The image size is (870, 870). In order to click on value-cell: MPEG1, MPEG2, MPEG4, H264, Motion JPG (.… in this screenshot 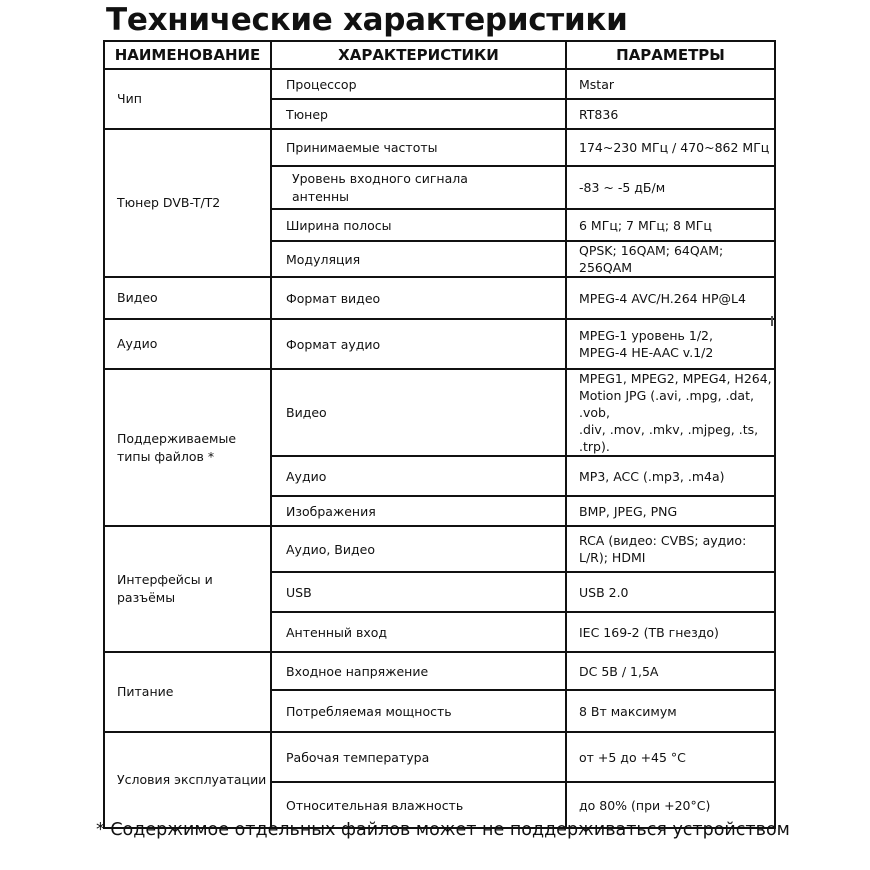, I will do `click(670, 412)`.